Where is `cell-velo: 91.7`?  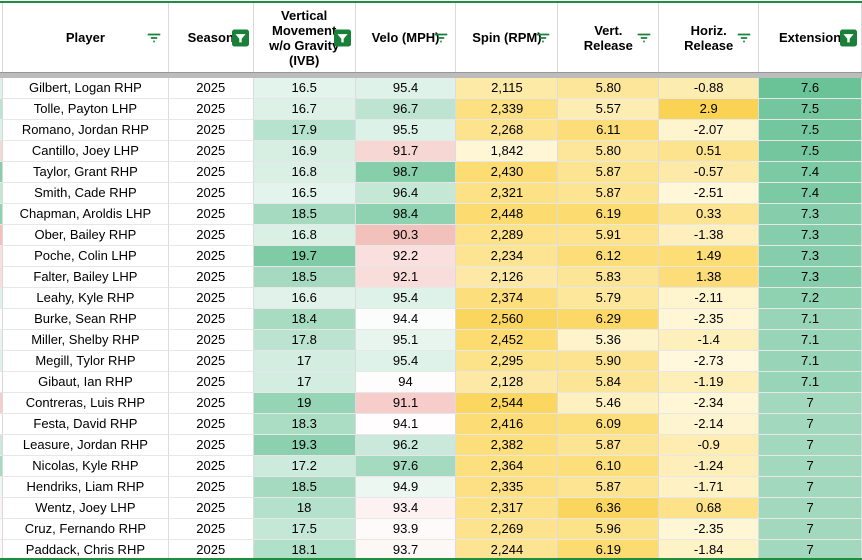
cell-velo: 91.7 is located at coordinates (406, 151).